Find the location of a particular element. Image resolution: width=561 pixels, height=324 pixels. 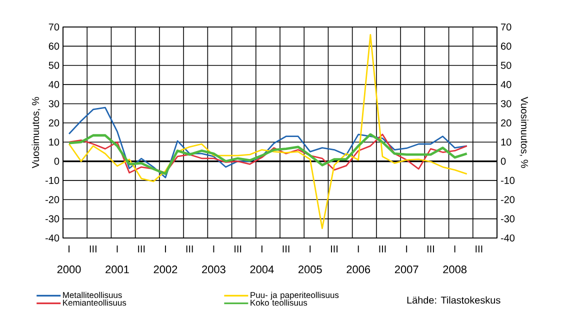

legend-label: Koko teollisuus is located at coordinates (279, 302).